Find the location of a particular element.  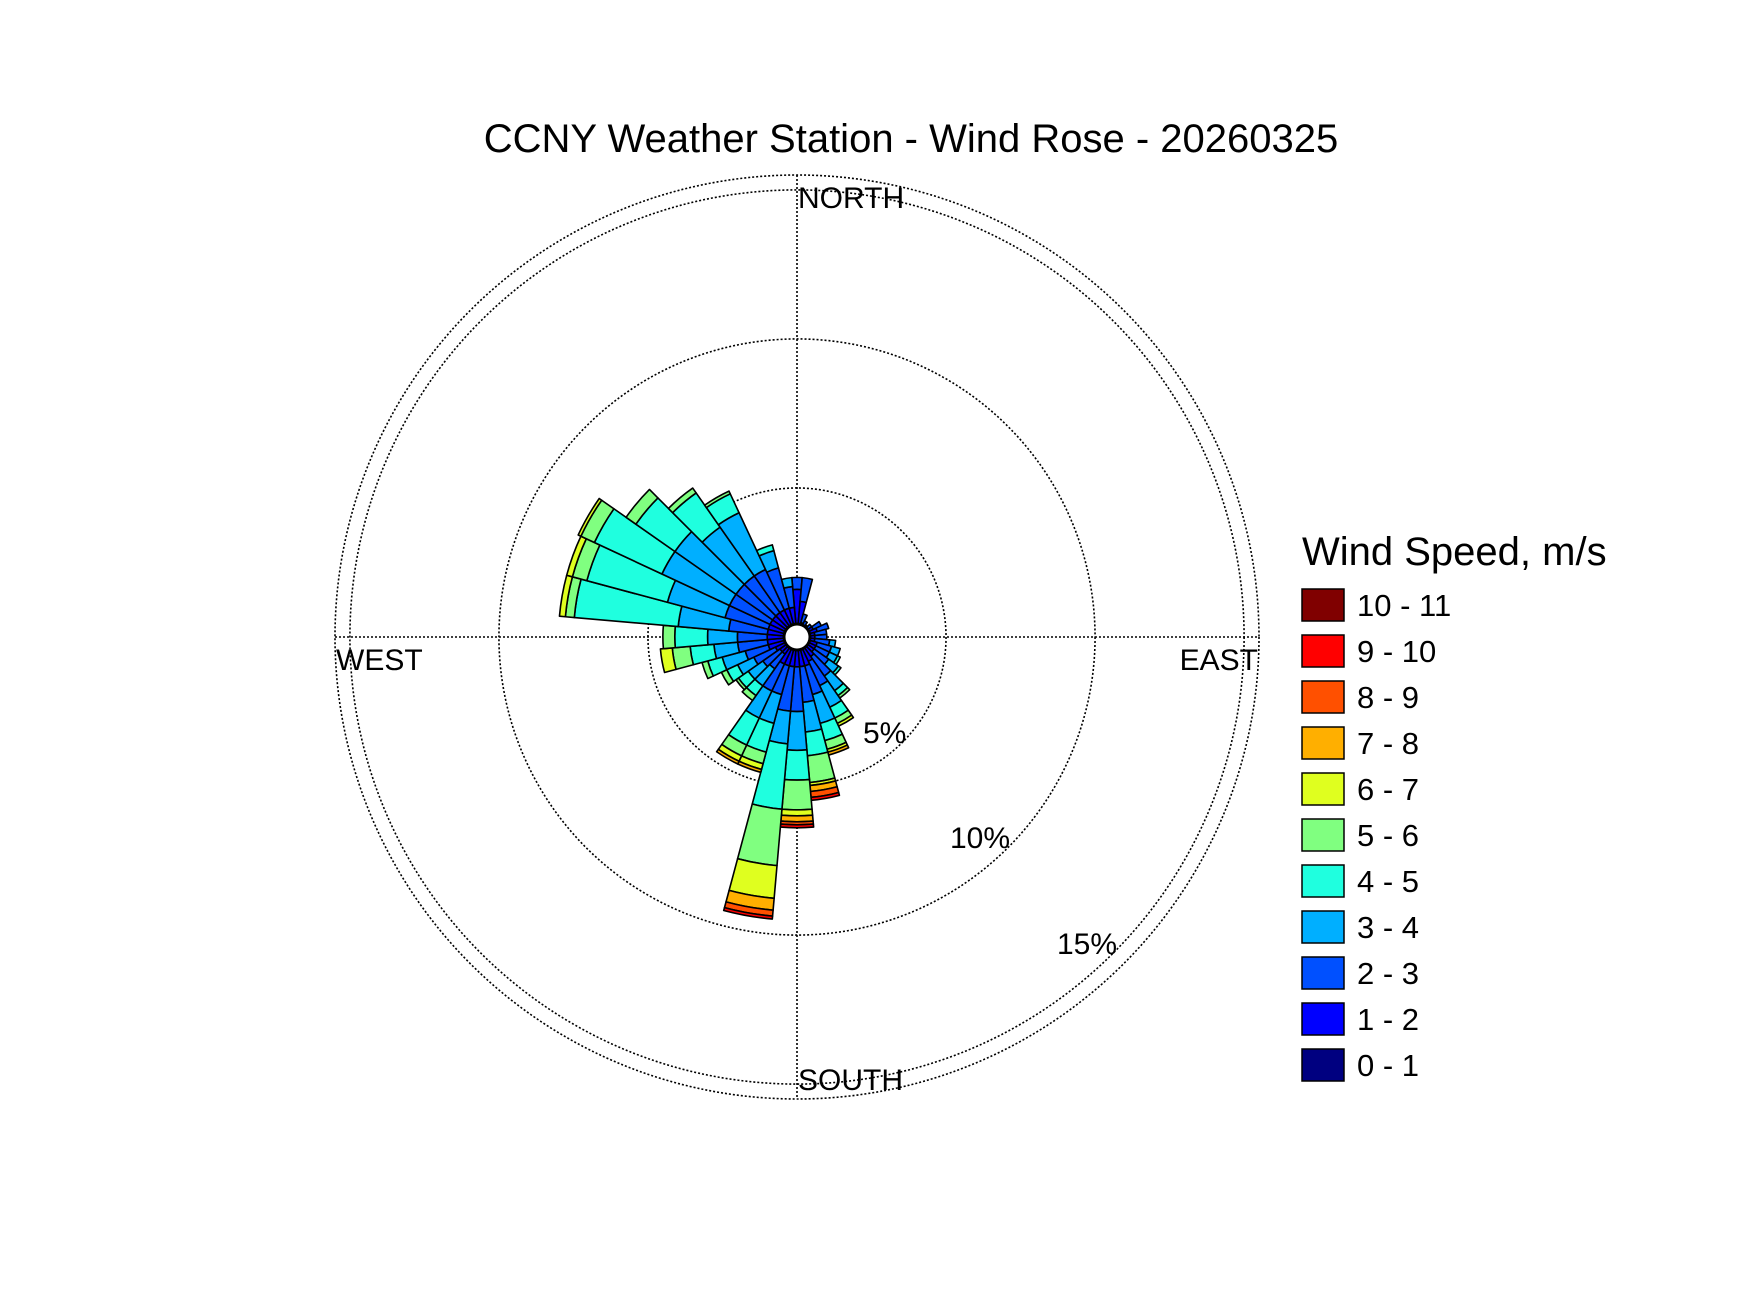

legend-label-9: 1 - 2 is located at coordinates (1388, 1019).